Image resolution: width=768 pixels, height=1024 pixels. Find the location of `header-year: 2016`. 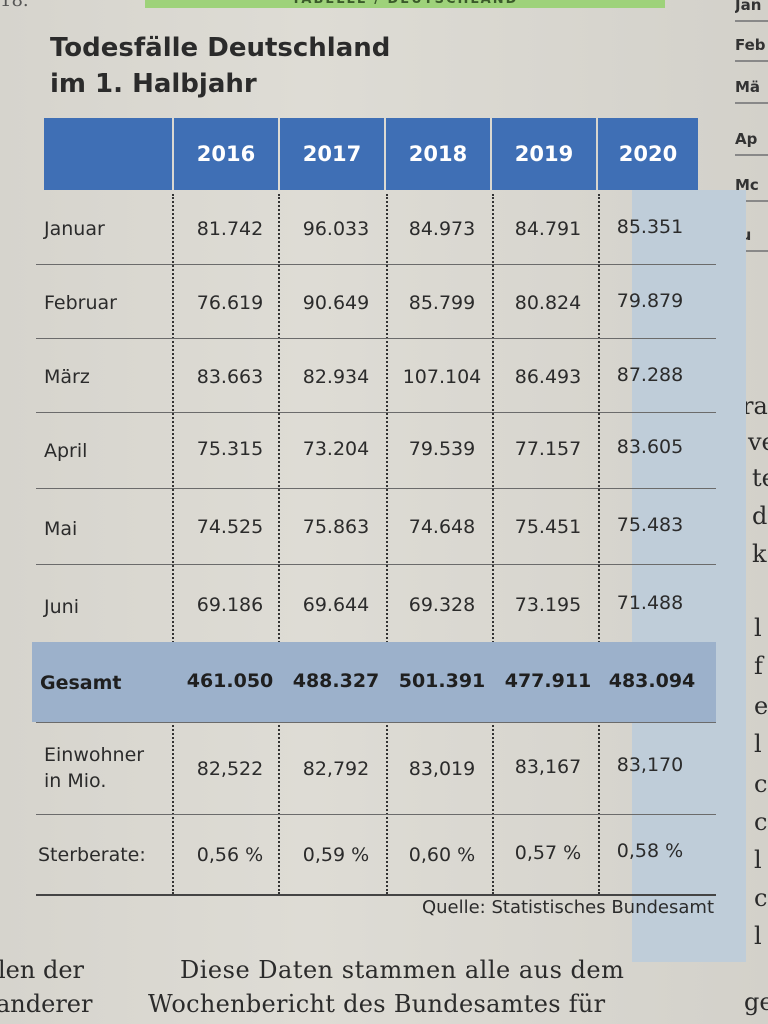

header-year: 2016 is located at coordinates (226, 154).